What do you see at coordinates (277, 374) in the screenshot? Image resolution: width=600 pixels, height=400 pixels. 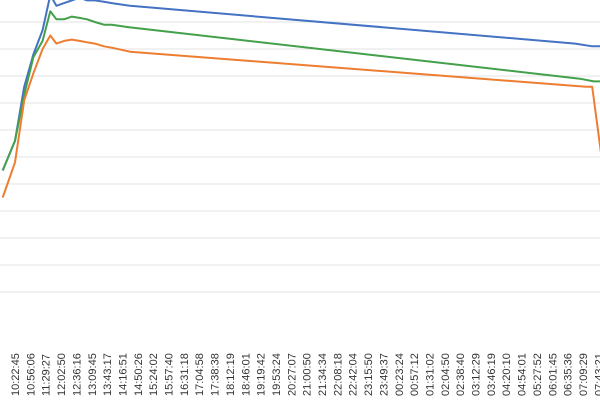 I see `x-tick-label: 19:53:24` at bounding box center [277, 374].